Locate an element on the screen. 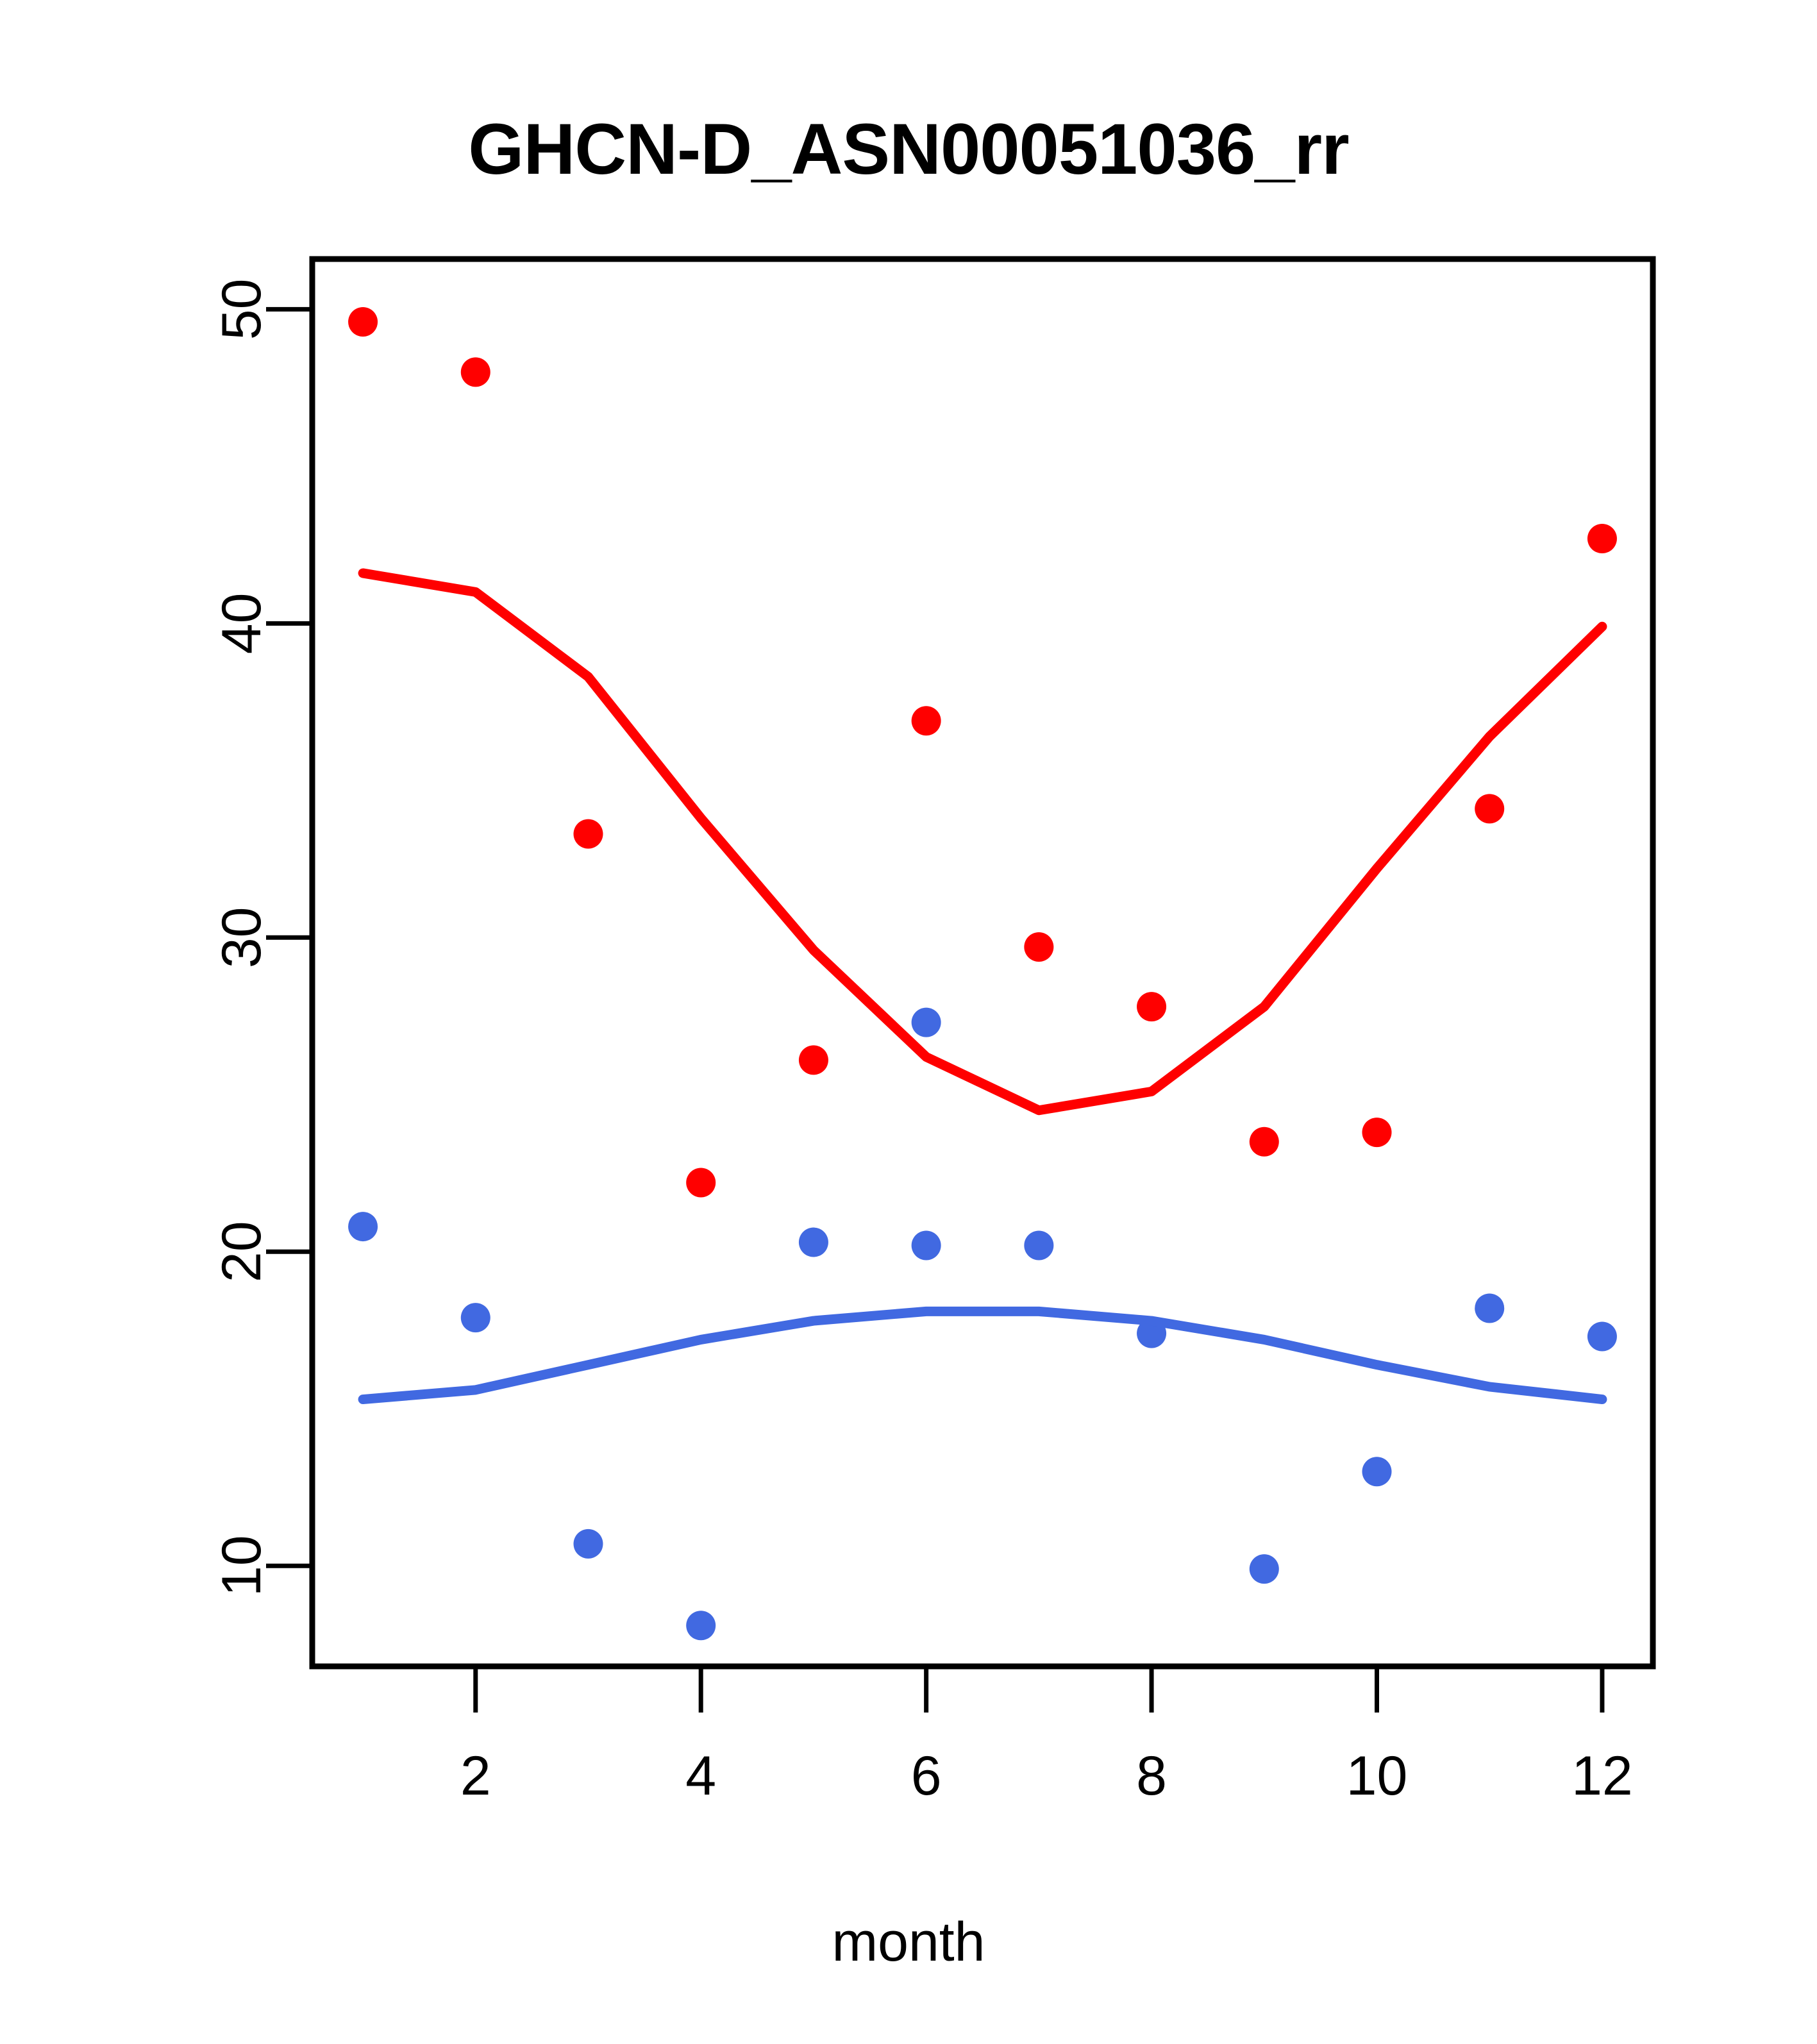 The height and width of the screenshot is (2044, 1817). y-tick-label-50: 50 is located at coordinates (242, 310).